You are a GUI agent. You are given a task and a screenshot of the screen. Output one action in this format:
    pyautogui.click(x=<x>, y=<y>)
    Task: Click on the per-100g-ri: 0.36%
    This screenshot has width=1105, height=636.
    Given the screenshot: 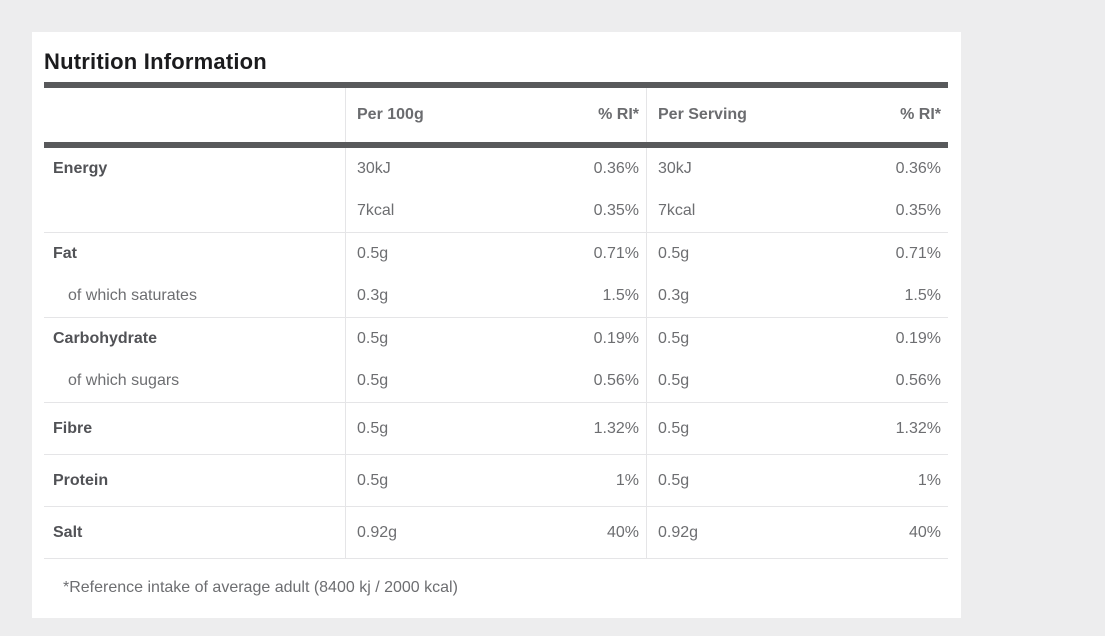 What is the action you would take?
    pyautogui.click(x=616, y=168)
    